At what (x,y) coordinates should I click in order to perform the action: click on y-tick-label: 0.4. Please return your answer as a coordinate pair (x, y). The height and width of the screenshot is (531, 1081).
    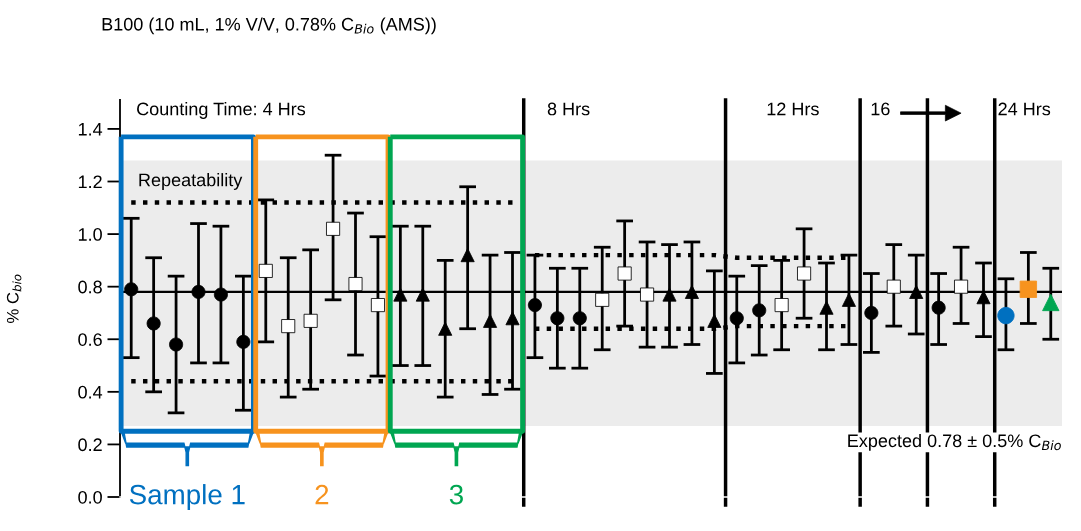
    Looking at the image, I should click on (90, 392).